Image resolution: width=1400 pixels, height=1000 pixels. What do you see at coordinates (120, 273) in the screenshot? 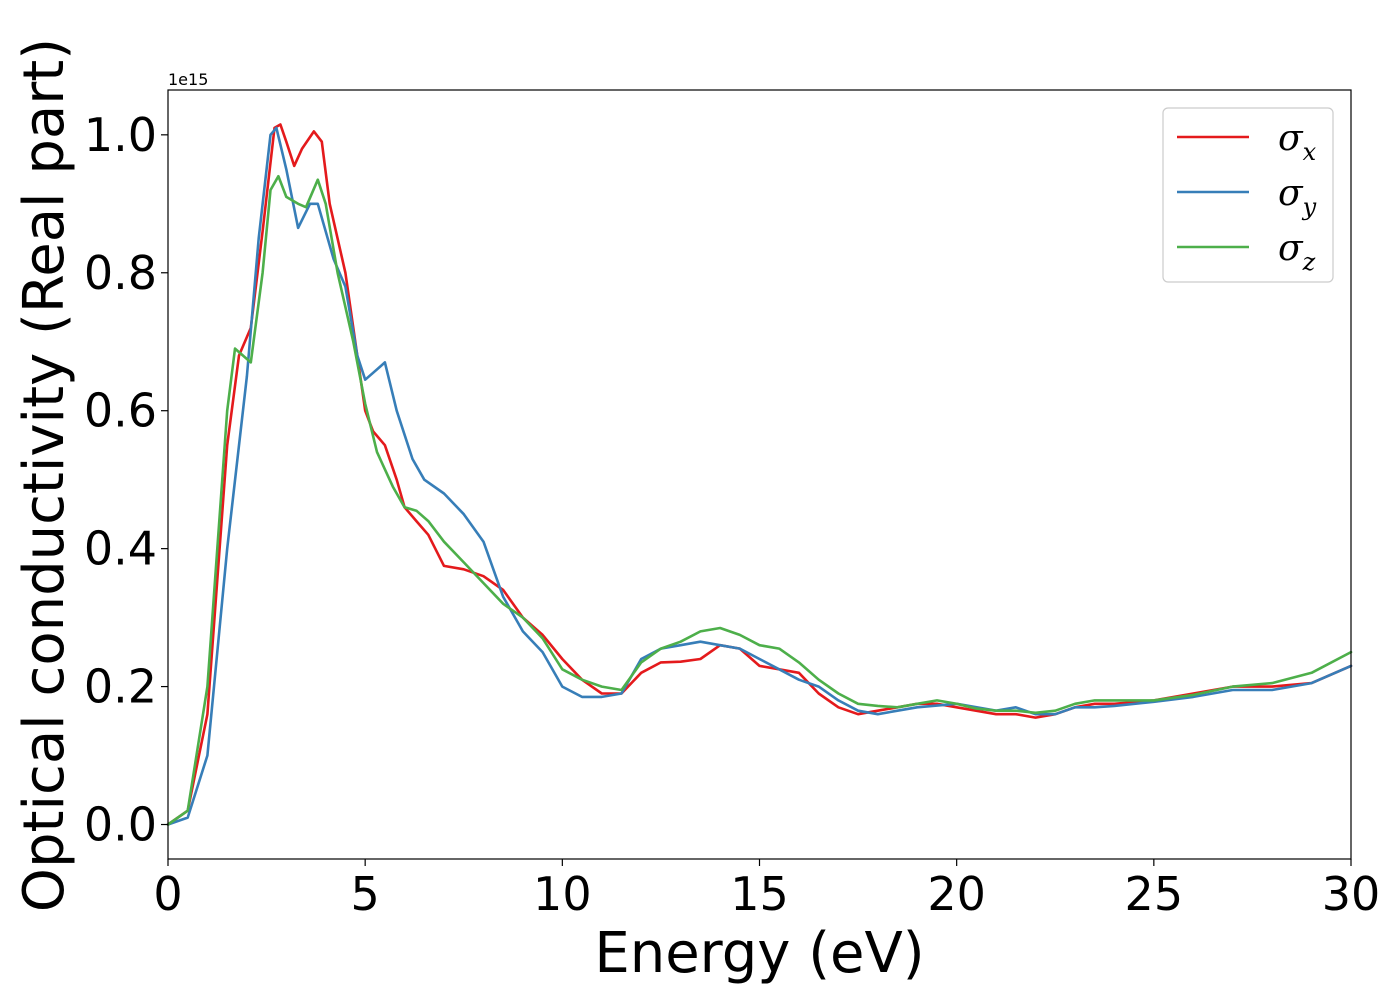
I see `y-tick-label: 0.8` at bounding box center [120, 273].